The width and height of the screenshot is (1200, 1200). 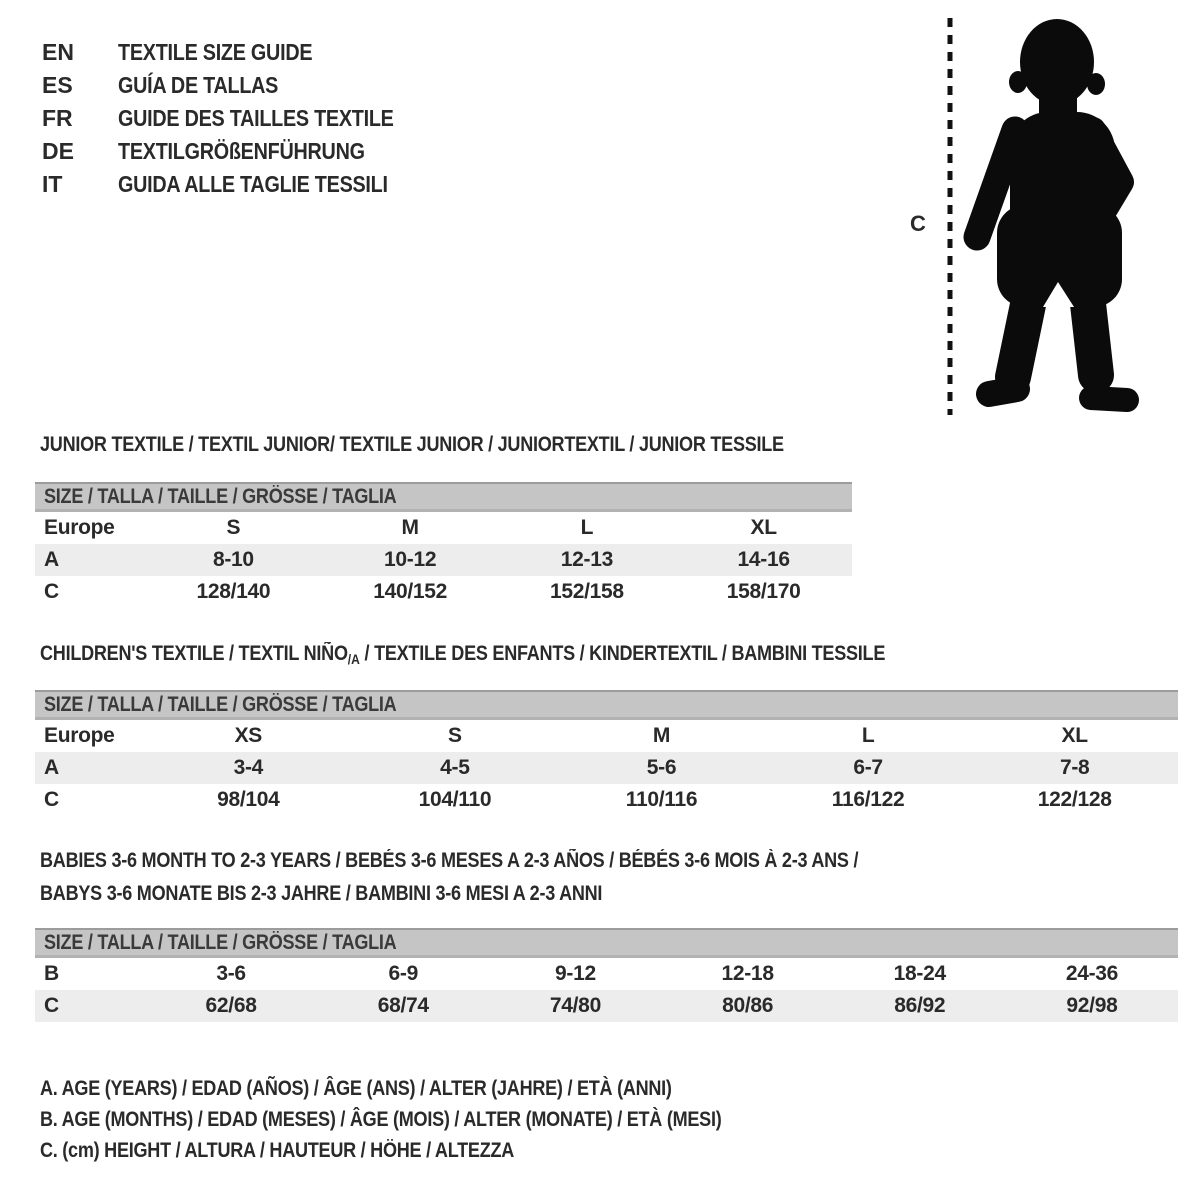 What do you see at coordinates (253, 184) in the screenshot?
I see `language-title: GUIDA ALLE TAGLIE TESSILI` at bounding box center [253, 184].